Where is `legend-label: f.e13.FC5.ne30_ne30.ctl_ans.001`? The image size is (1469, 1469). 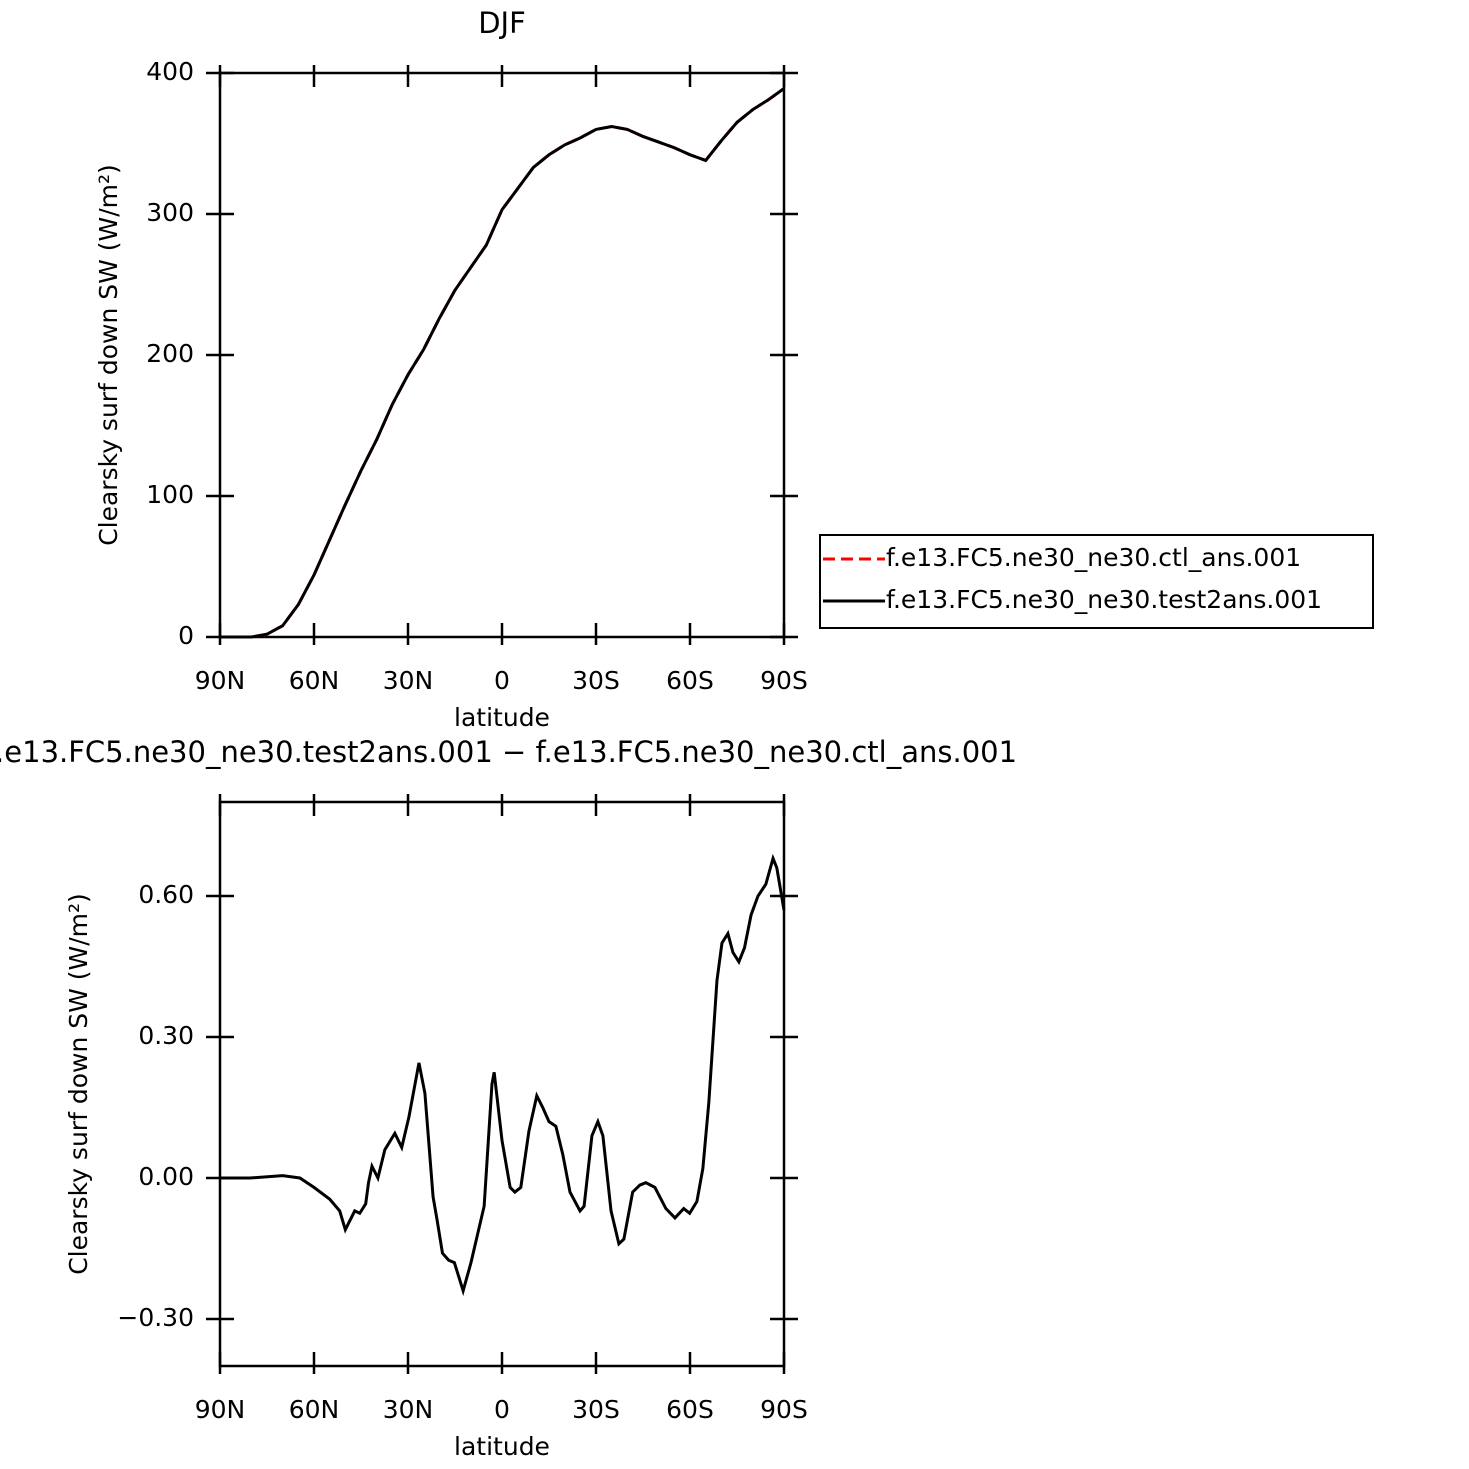 legend-label: f.e13.FC5.ne30_ne30.ctl_ans.001 is located at coordinates (1093, 557).